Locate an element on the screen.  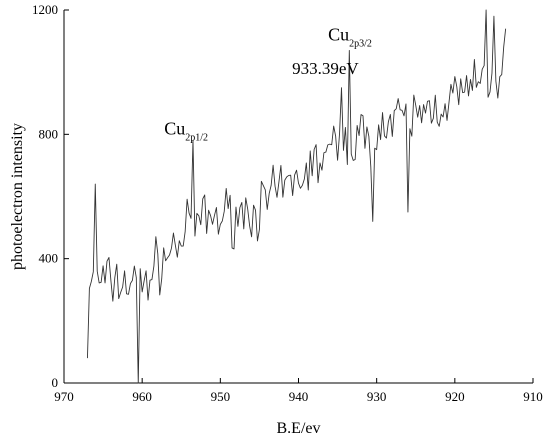
x-tick-label: 960 is located at coordinates (142, 396).